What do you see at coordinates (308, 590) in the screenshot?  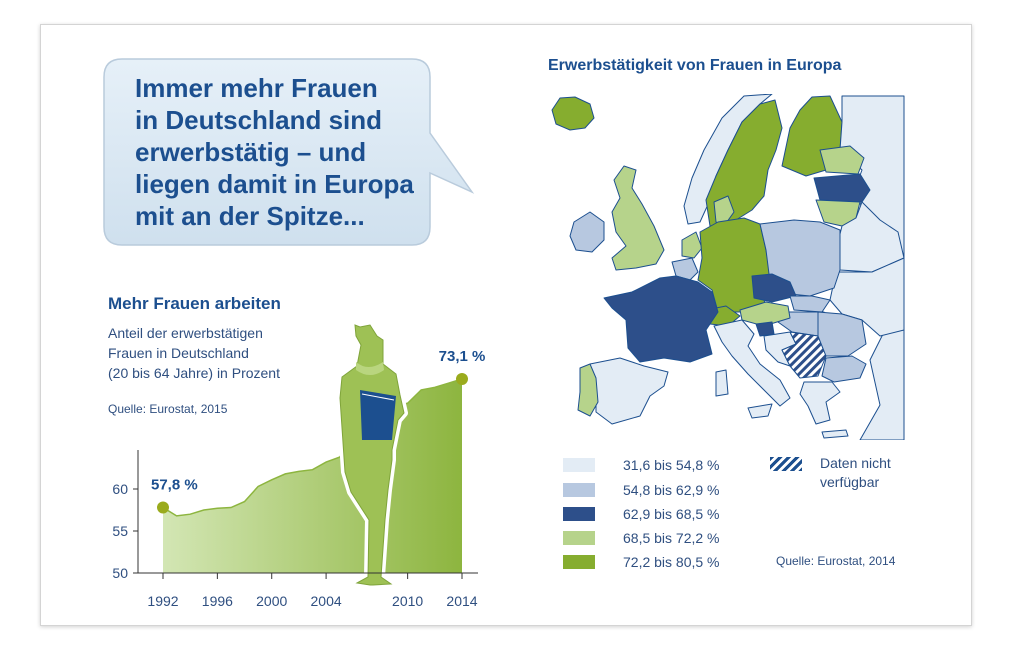 I see `x-axis: 1992 1996 2000 2004 2010 2014` at bounding box center [308, 590].